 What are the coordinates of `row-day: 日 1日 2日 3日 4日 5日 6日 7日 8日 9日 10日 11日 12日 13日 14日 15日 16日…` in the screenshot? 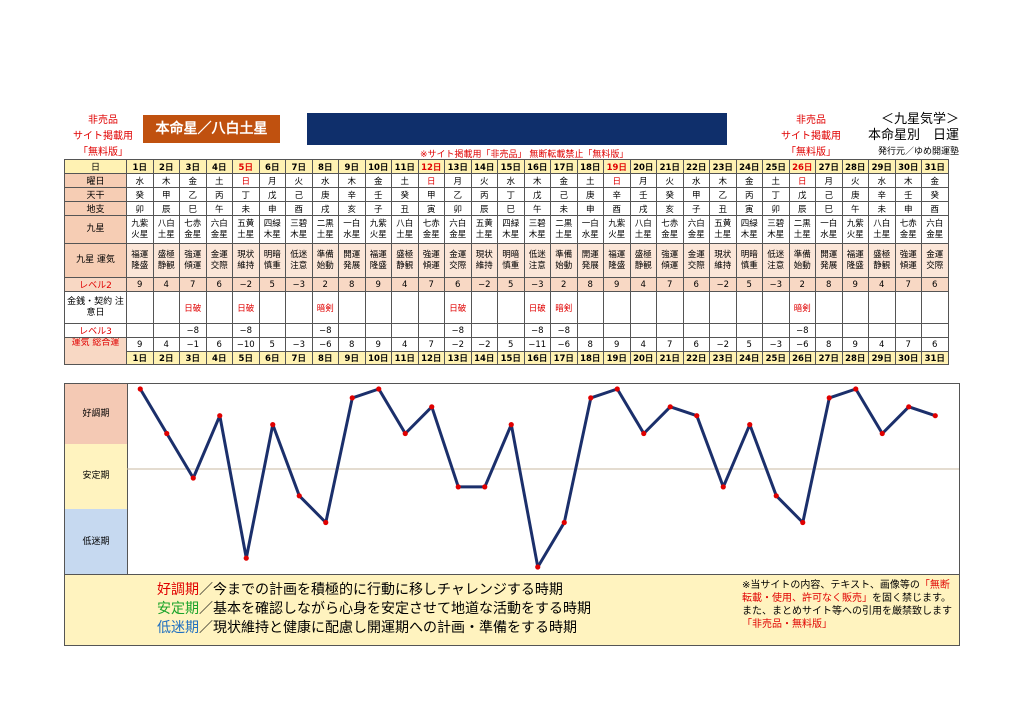 It's located at (506, 166).